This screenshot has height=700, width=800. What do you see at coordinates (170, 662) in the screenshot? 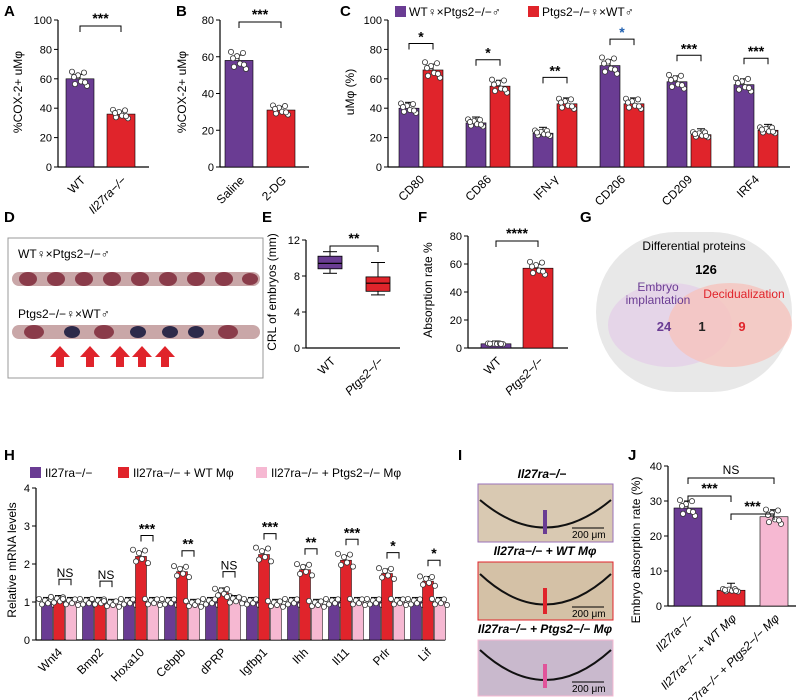
I see `panel-h-xlabel: Cebpb` at bounding box center [170, 662].